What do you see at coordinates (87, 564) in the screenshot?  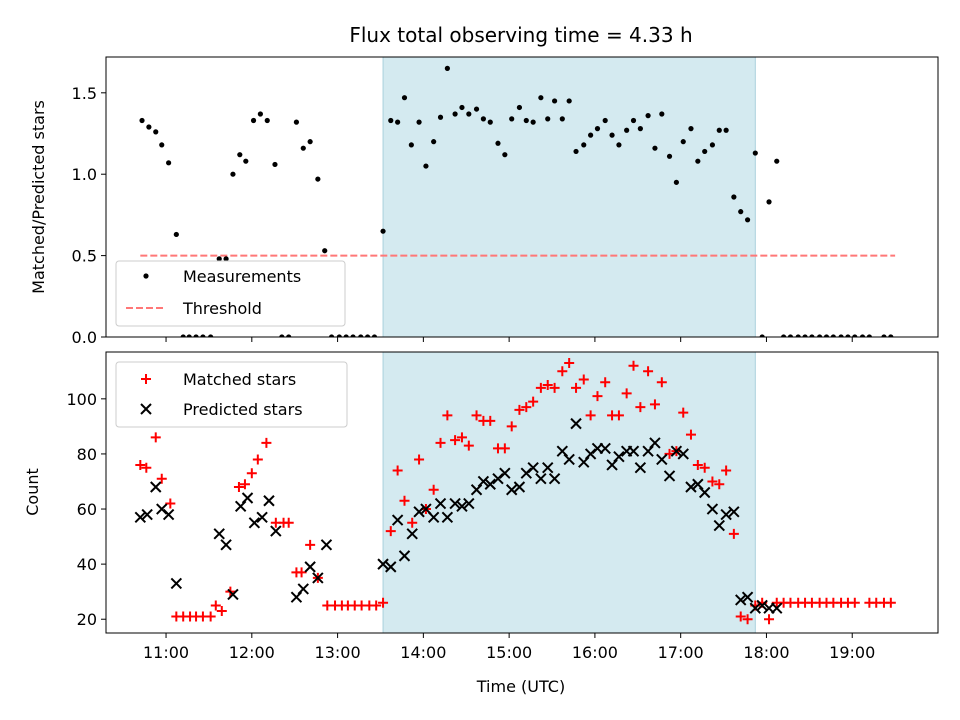 I see `y-tick-label: 40` at bounding box center [87, 564].